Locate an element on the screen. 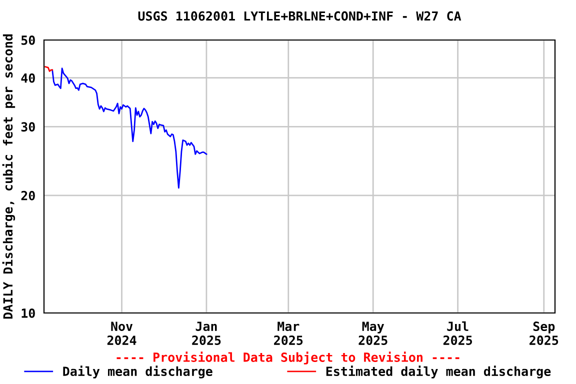 The width and height of the screenshot is (576, 384). x-tick-label: Jul 2025 is located at coordinates (457, 333).